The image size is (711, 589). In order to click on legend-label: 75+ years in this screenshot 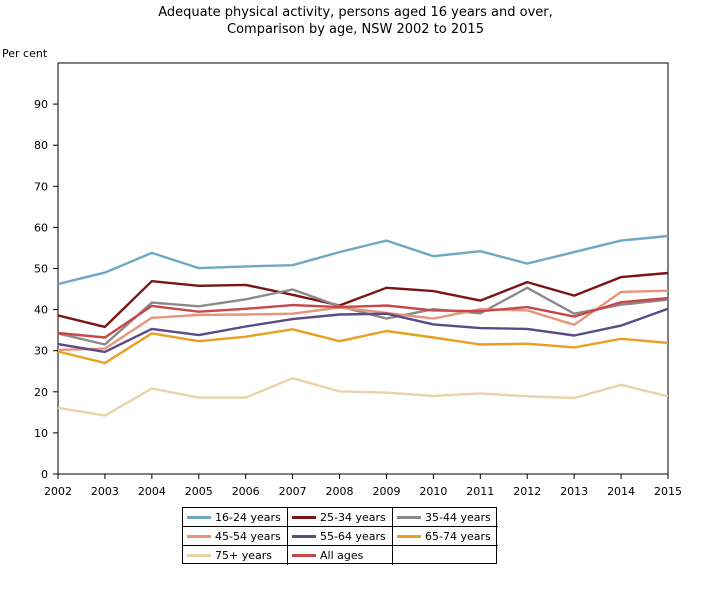, I will do `click(243, 555)`.